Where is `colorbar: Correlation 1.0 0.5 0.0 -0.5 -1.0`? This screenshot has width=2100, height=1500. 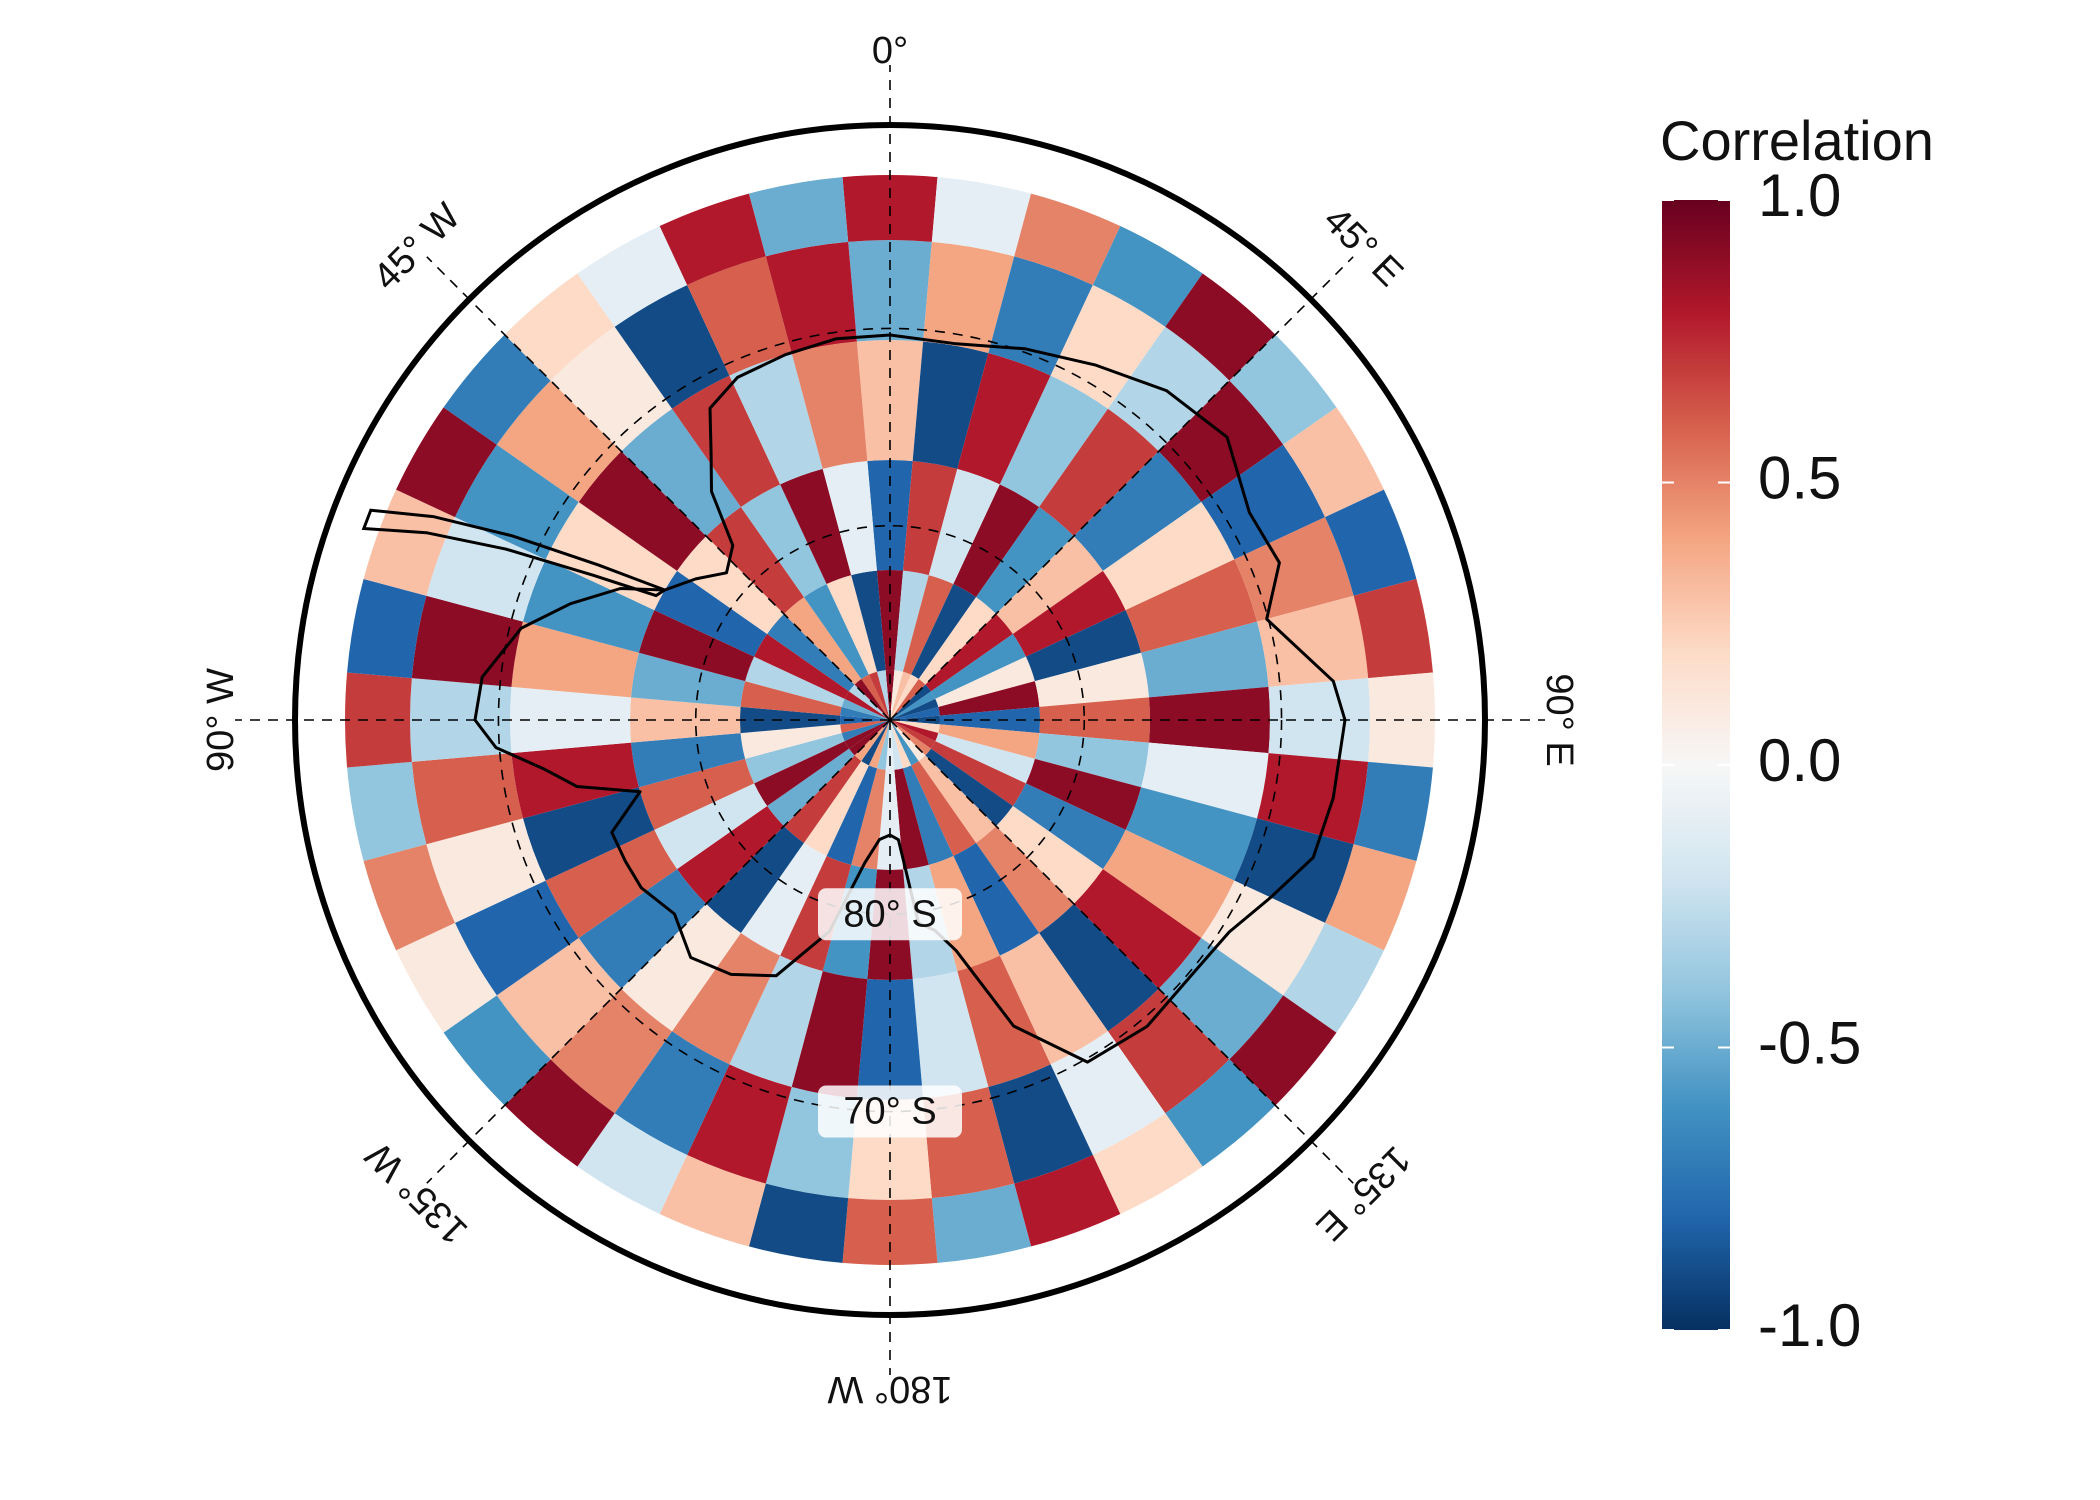
colorbar: Correlation 1.0 0.5 0.0 -0.5 -1.0 is located at coordinates (1797, 734).